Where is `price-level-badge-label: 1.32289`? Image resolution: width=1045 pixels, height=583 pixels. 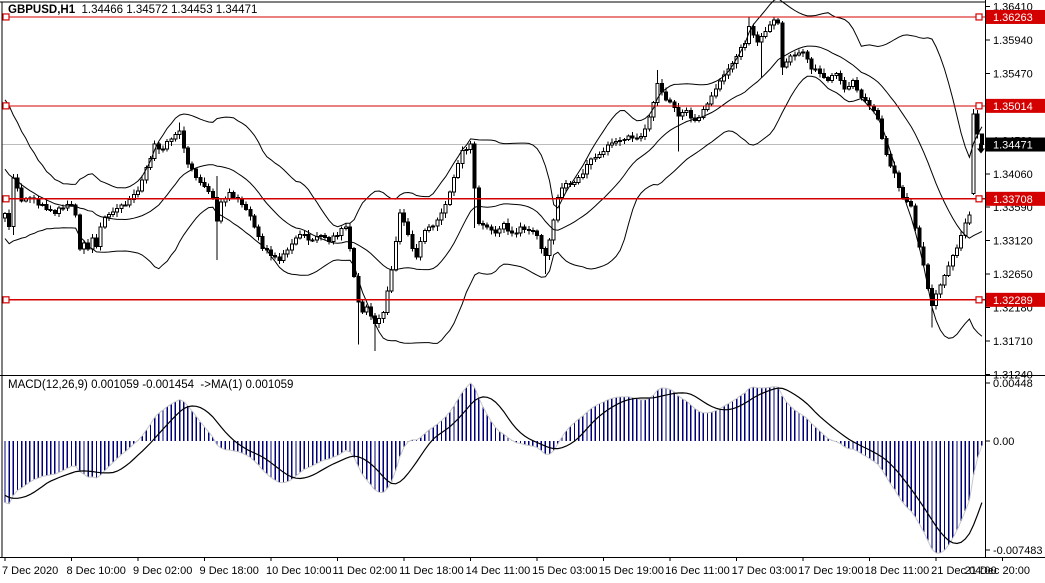
price-level-badge-label: 1.32289 is located at coordinates (1013, 301).